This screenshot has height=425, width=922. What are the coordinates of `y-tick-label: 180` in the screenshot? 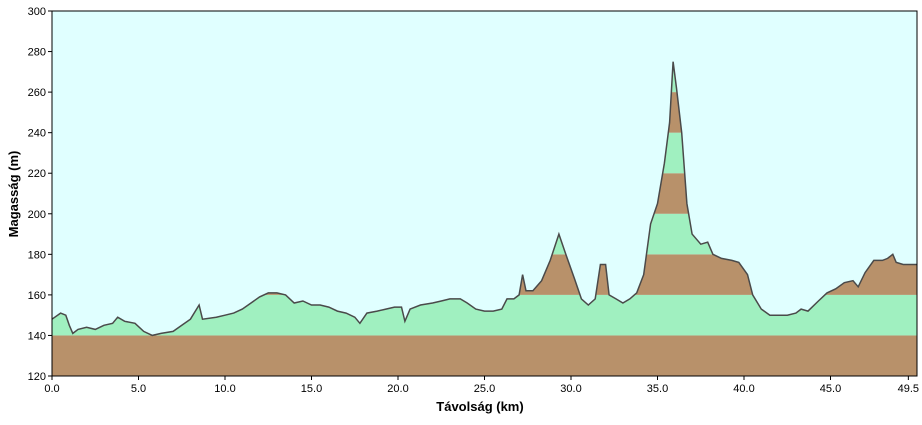 It's located at (37, 255).